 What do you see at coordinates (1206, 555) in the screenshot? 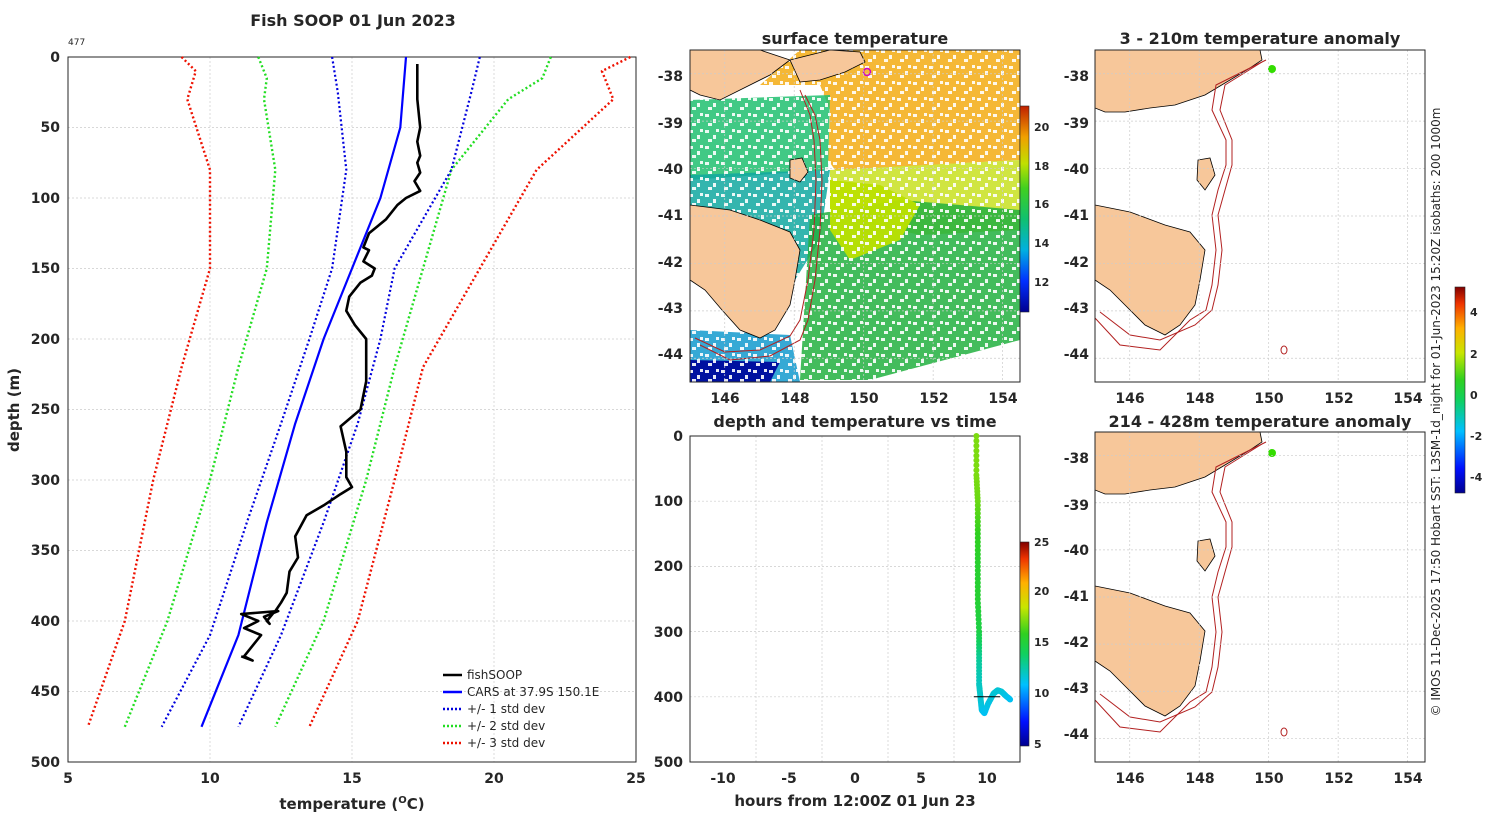
I see `anomaly-lower-land-flinders` at bounding box center [1206, 555].